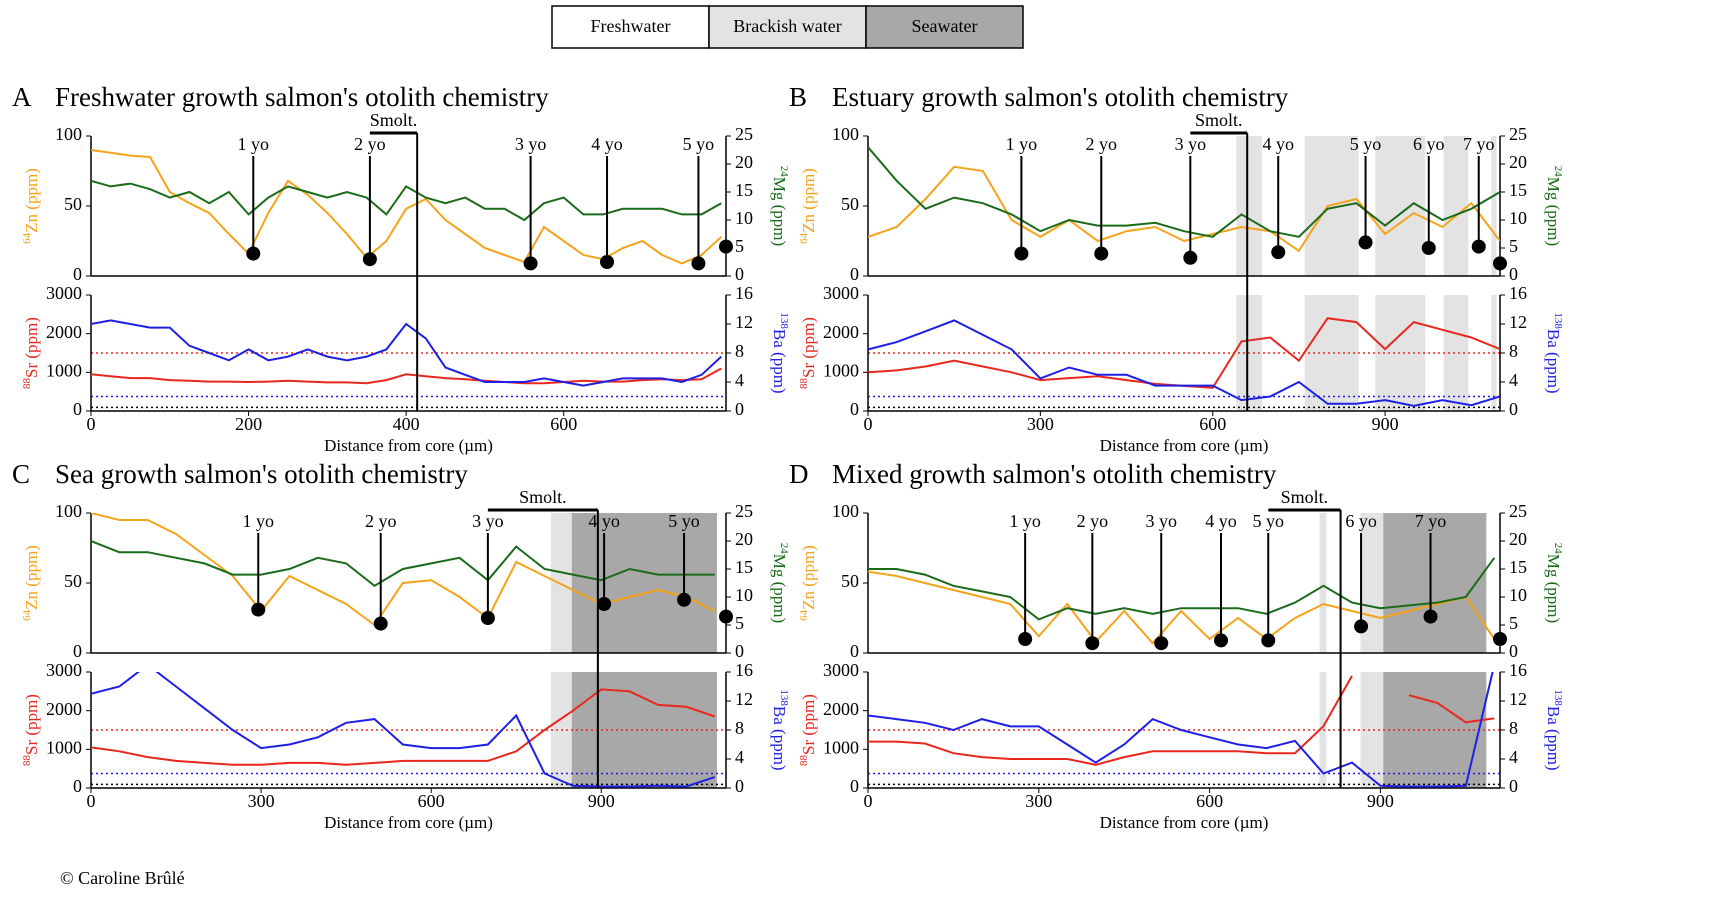 Image resolution: width=1723 pixels, height=918 pixels. I want to click on y2-tick-label: 20, so click(1518, 539).